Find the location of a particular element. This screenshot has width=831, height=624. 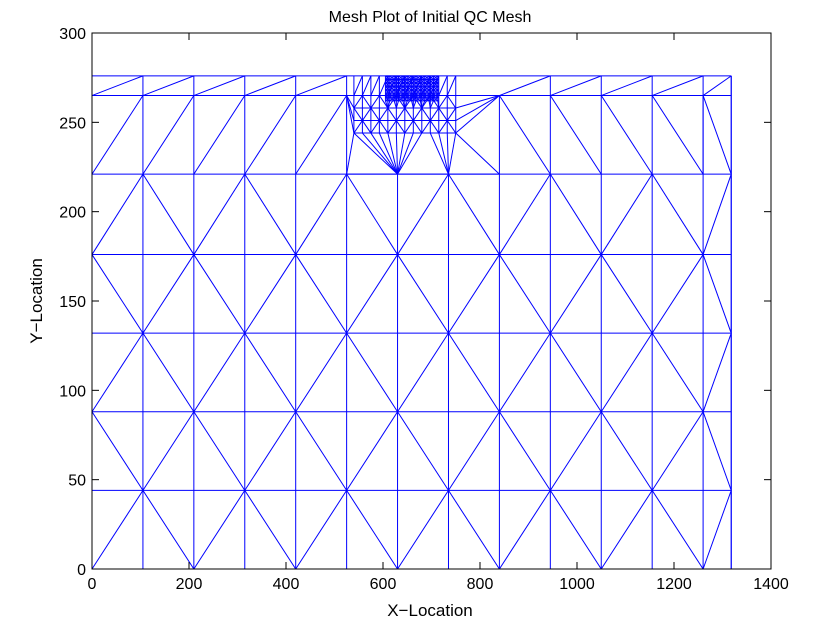

y-tick-label: 0 is located at coordinates (81, 570).